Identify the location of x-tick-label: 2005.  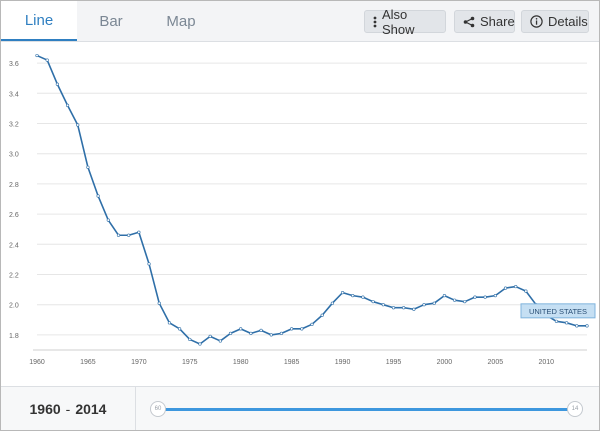
(496, 362).